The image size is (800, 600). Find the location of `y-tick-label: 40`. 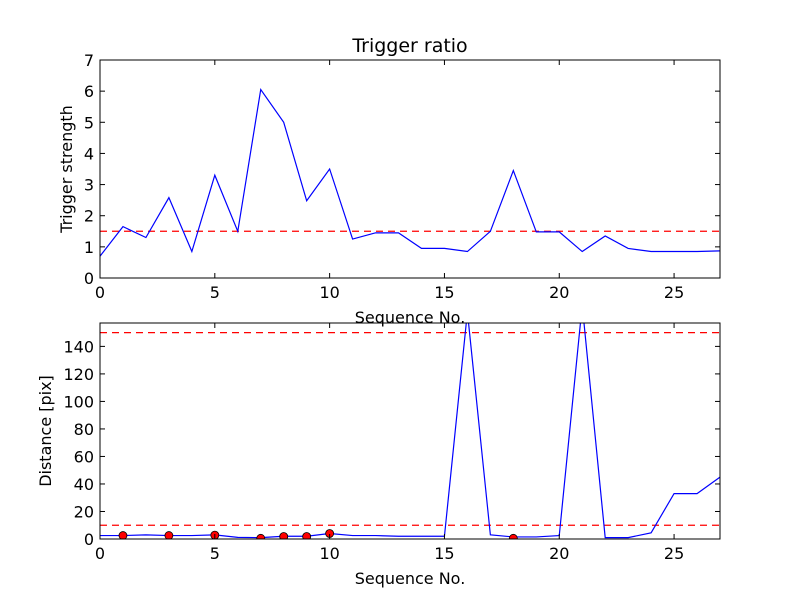

y-tick-label: 40 is located at coordinates (84, 484).